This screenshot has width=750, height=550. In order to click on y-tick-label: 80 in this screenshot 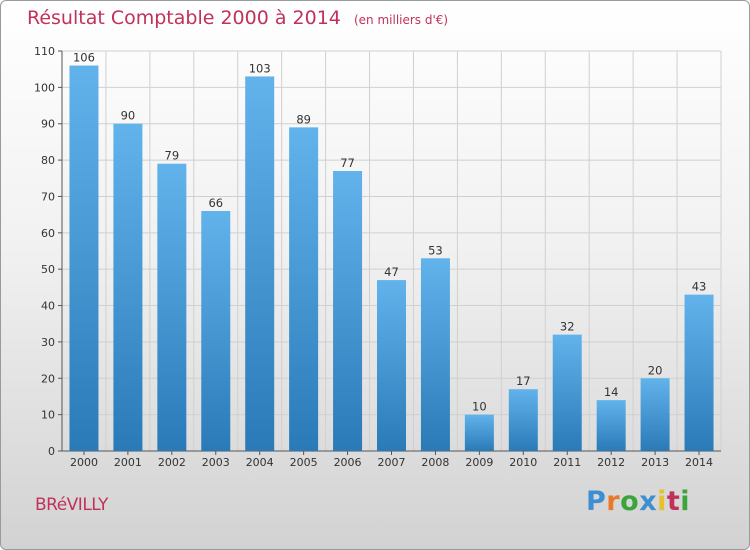, I will do `click(48, 160)`.